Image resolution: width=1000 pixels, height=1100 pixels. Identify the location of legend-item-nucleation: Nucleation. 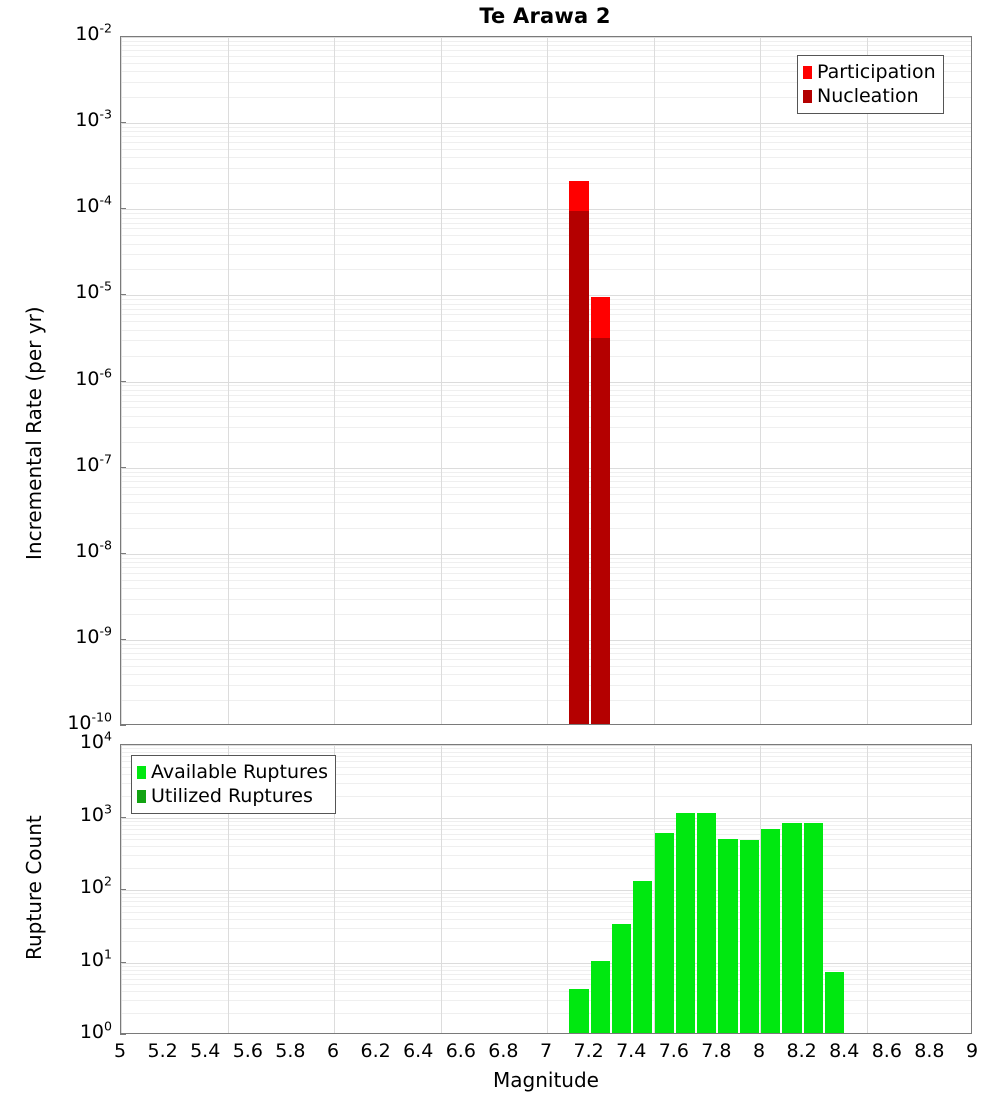
(869, 96).